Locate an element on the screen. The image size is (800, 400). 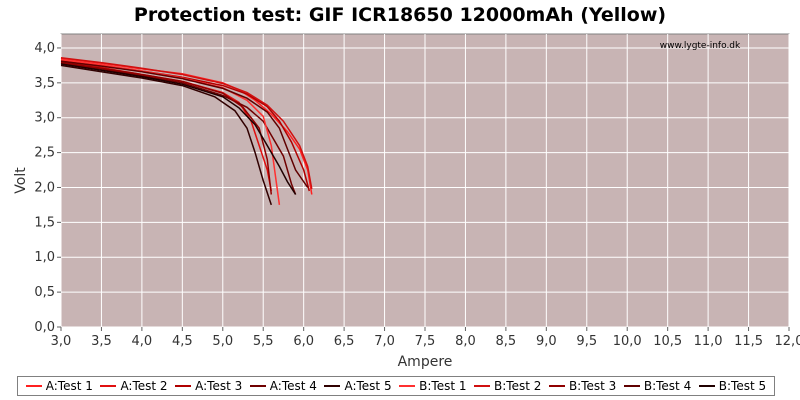
legend-item-2: A:Test 2 is located at coordinates (134, 386).